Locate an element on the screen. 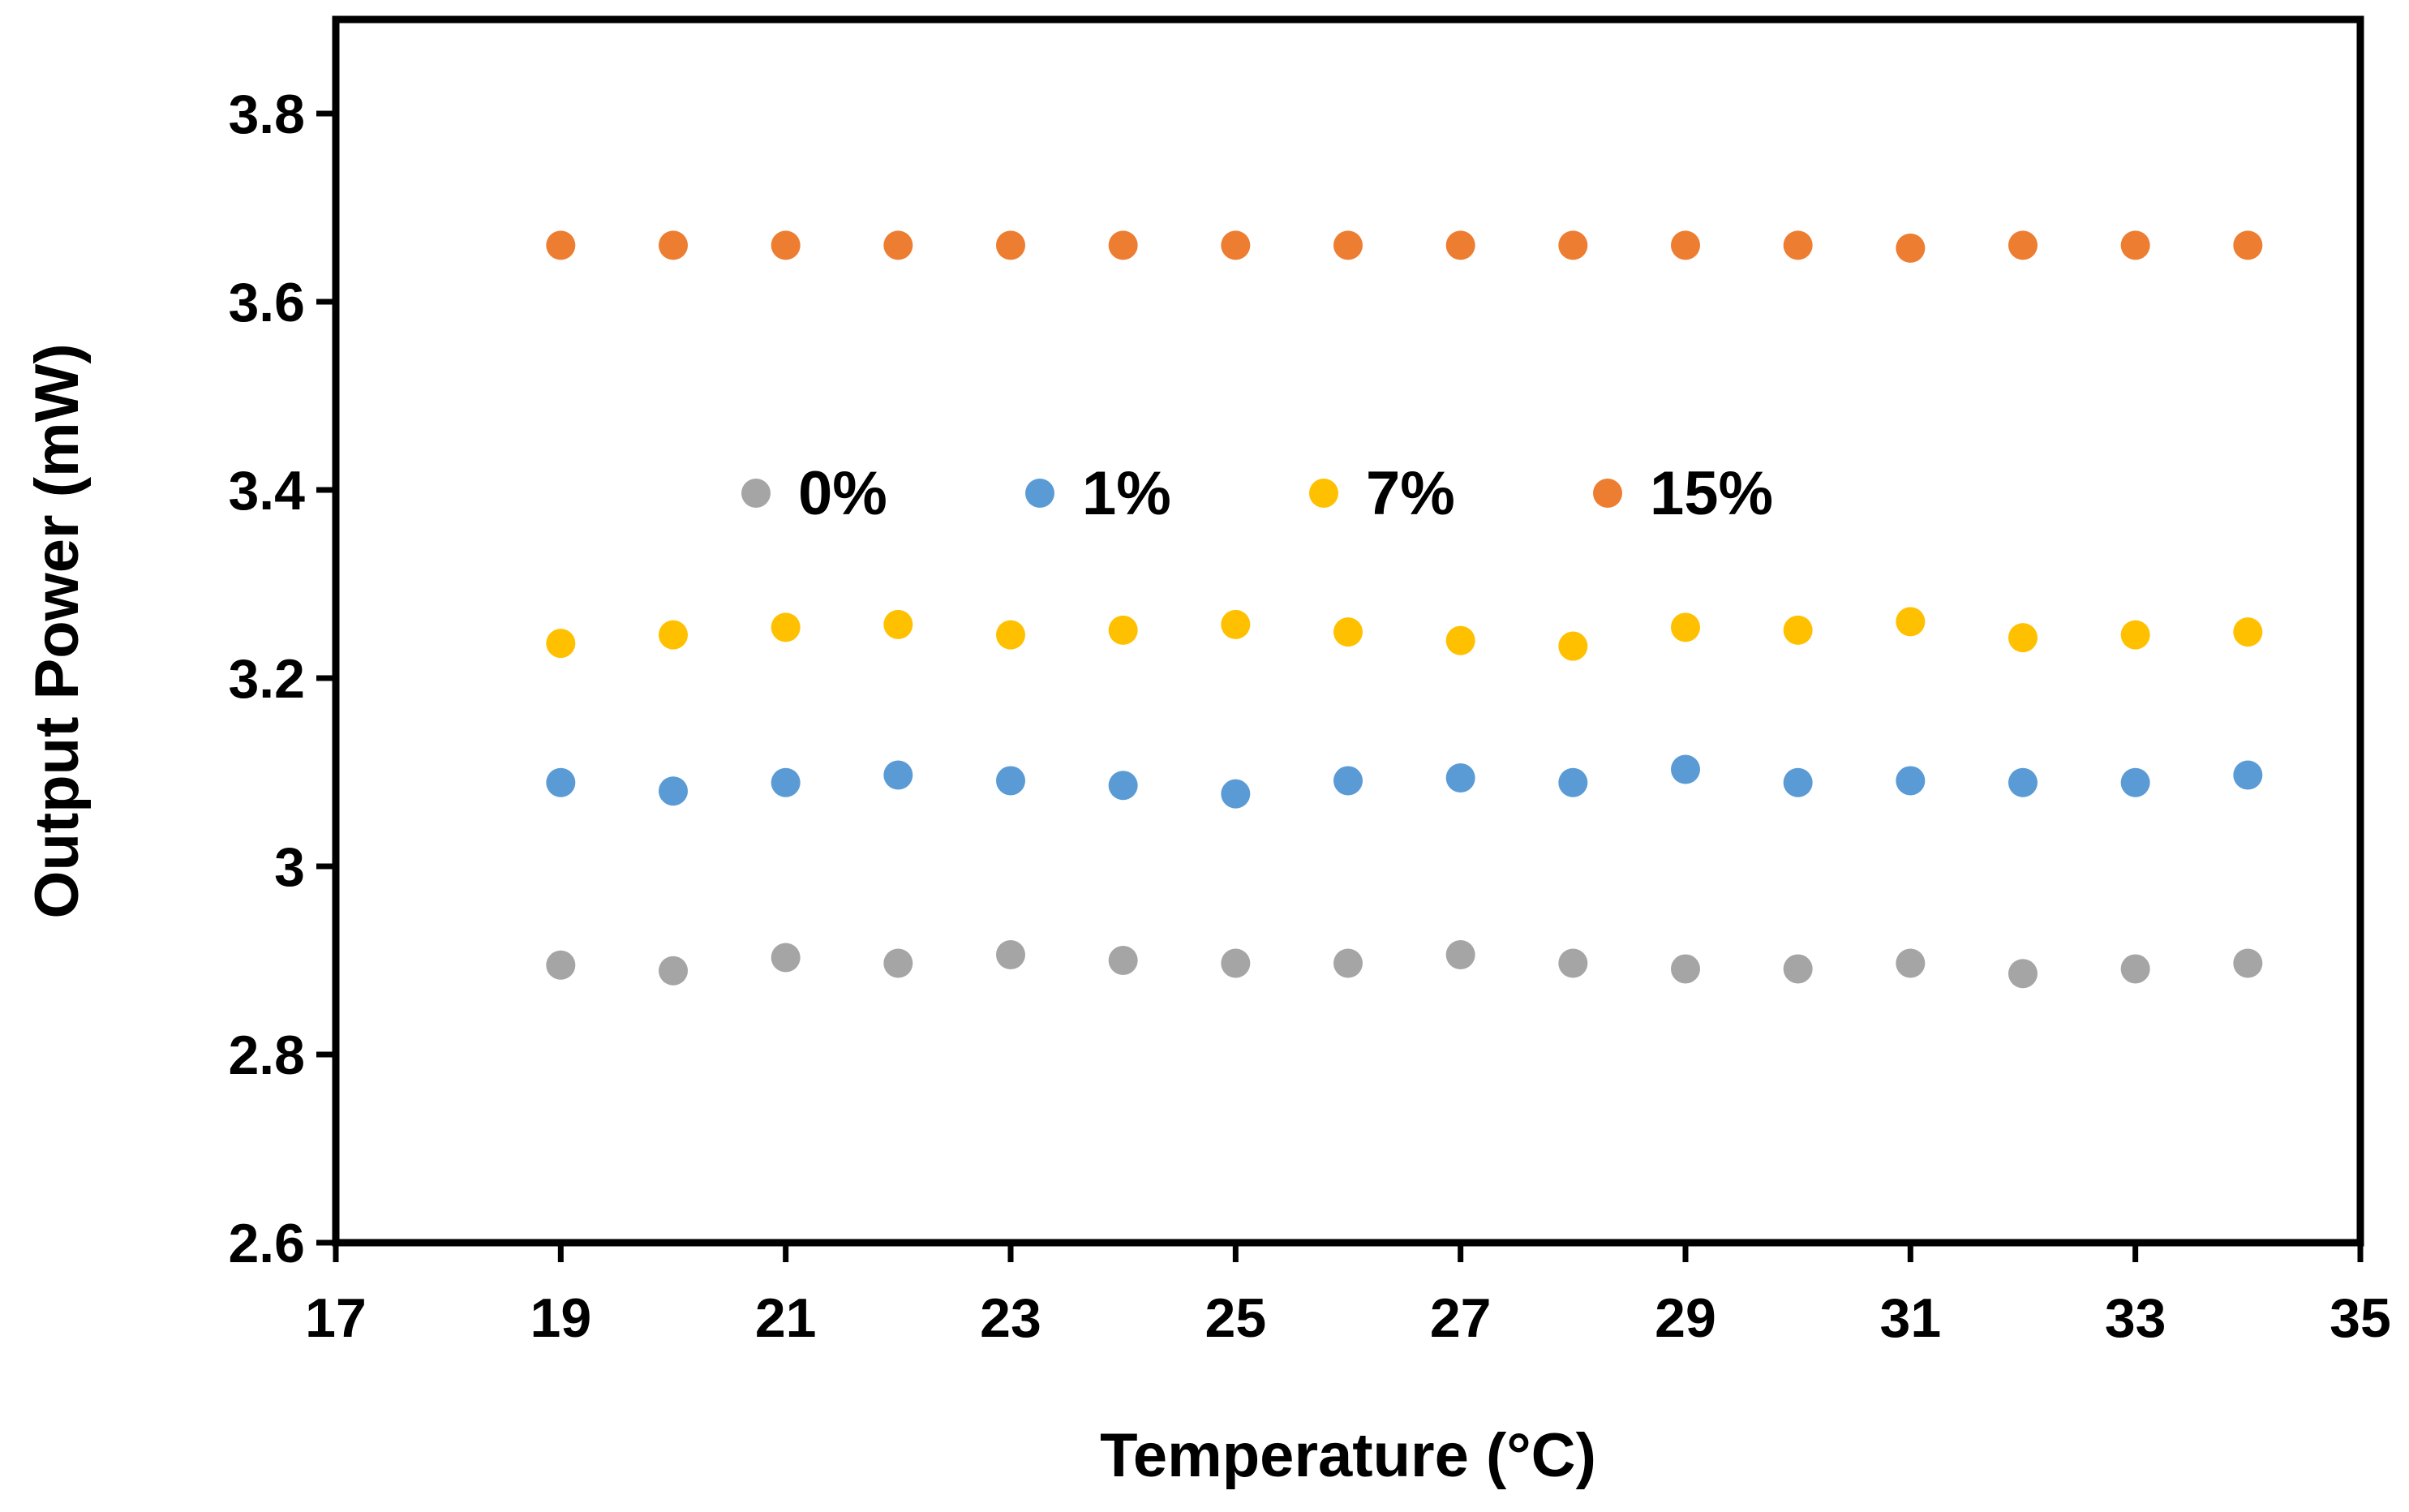  x-tick-label: 31 is located at coordinates (1911, 1318).